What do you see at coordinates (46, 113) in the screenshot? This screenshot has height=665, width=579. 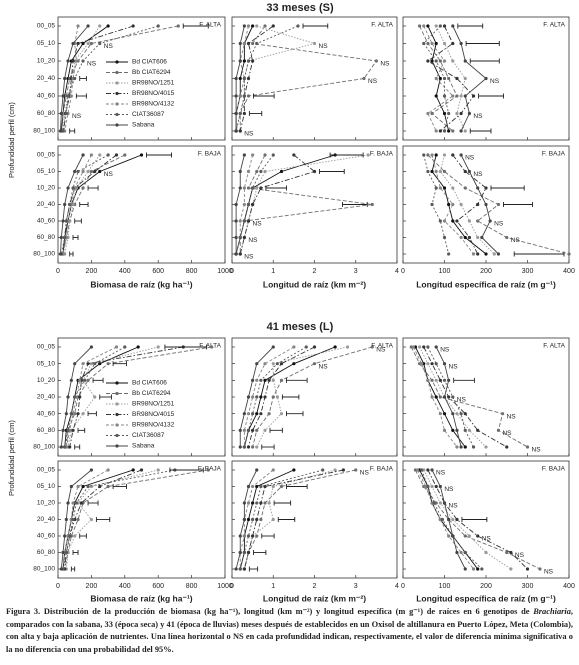 I see `y-tick-label: 60_80` at bounding box center [46, 113].